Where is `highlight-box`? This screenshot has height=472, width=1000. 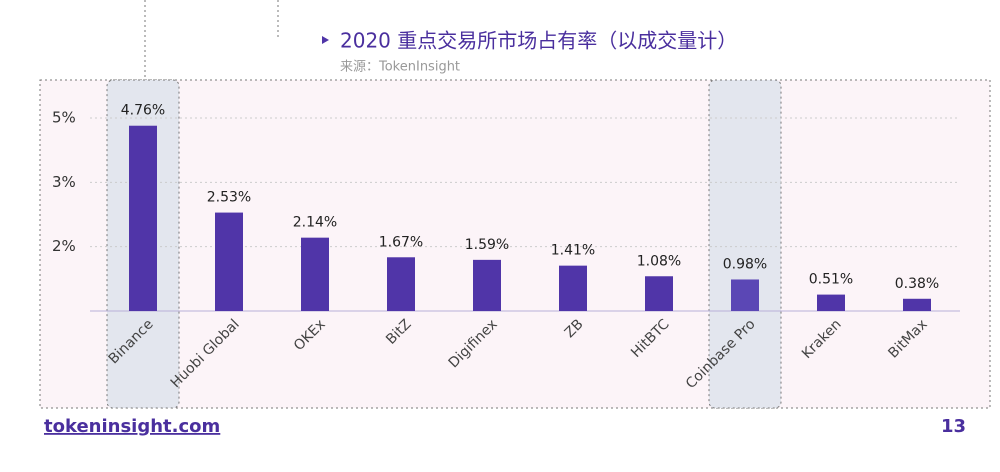
highlight-box is located at coordinates (745, 244).